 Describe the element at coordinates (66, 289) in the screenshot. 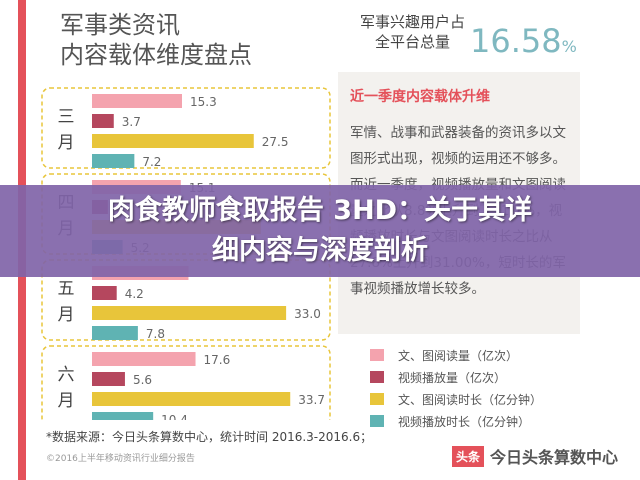

I see `category-label: 五` at that location.